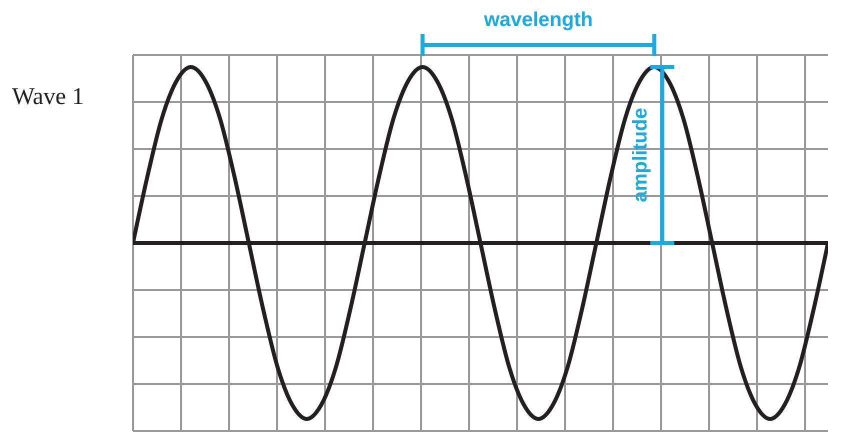 Image resolution: width=844 pixels, height=436 pixels. What do you see at coordinates (537, 20) in the screenshot?
I see `text: wavelength` at bounding box center [537, 20].